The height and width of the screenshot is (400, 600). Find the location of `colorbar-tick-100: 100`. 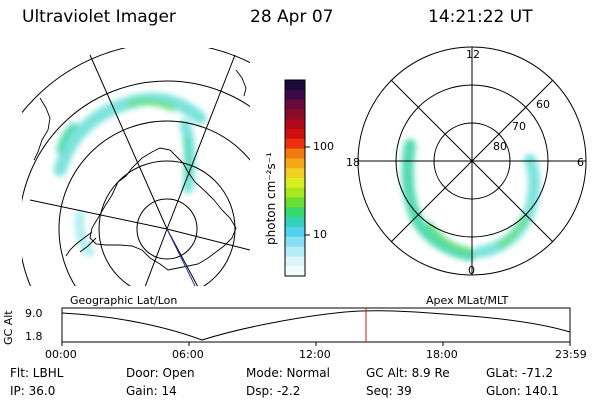

colorbar-tick-100: 100 is located at coordinates (323, 146).